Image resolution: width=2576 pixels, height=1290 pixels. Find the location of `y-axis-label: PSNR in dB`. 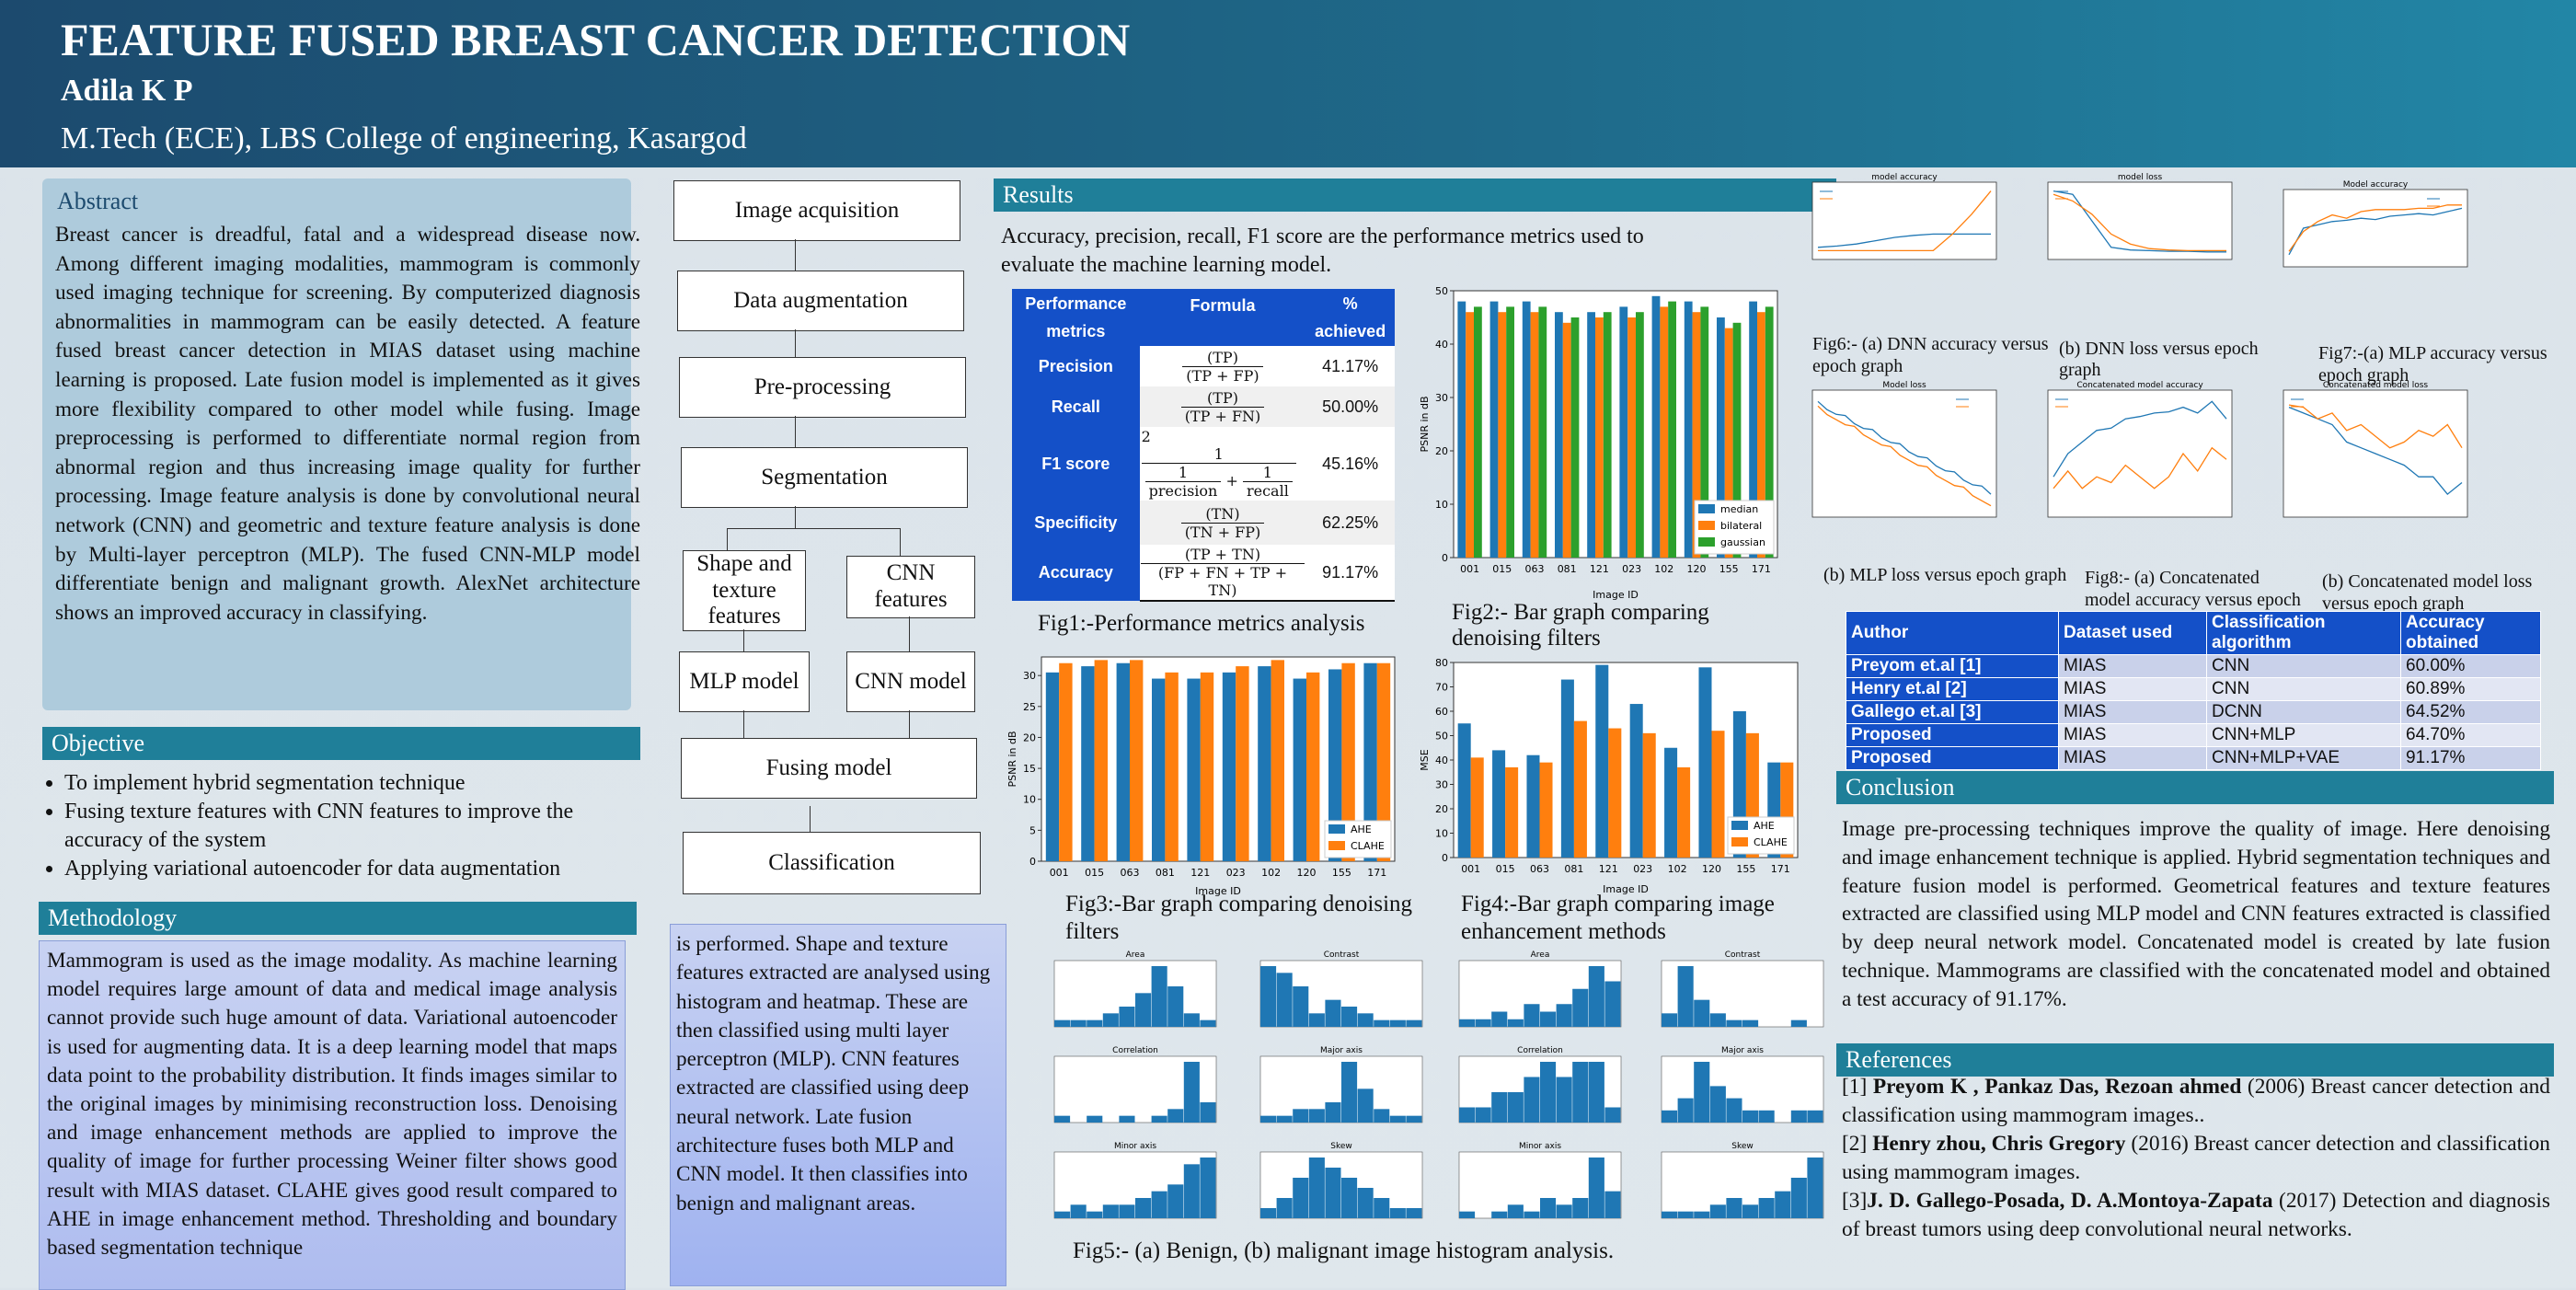

y-axis-label: PSNR in dB is located at coordinates (1012, 759).